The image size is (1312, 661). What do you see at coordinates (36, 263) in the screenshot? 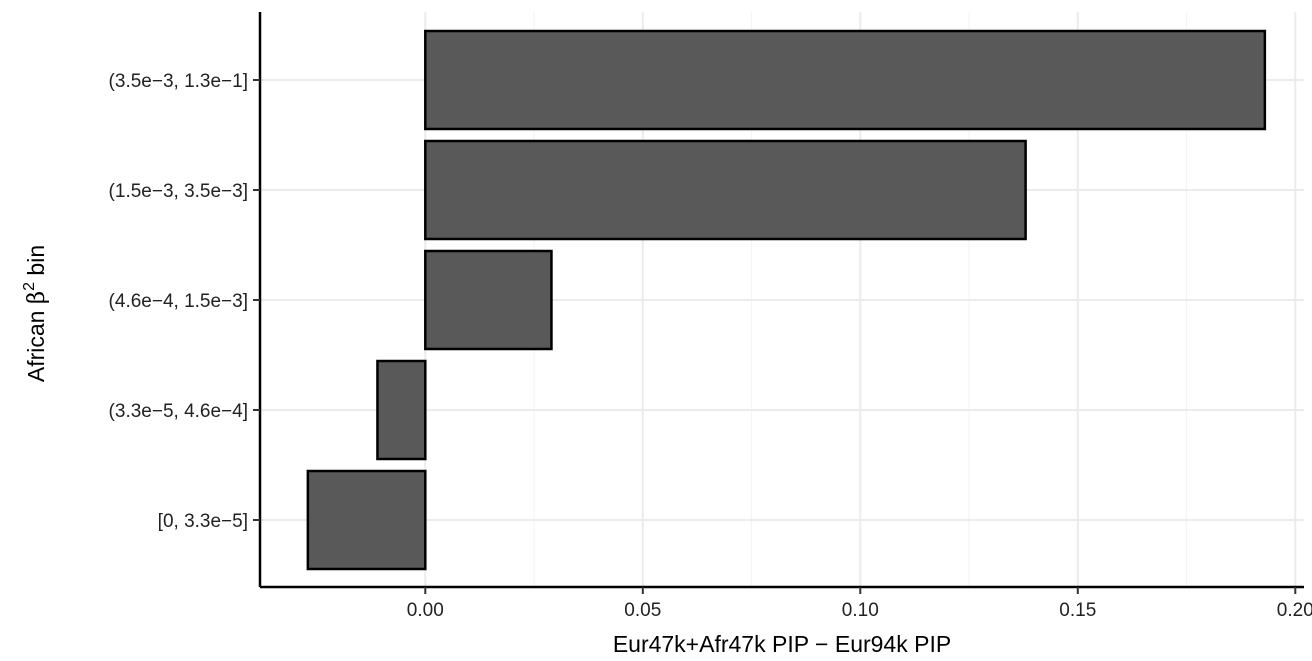
I see `y-axis-title-suffix: bin` at bounding box center [36, 263].